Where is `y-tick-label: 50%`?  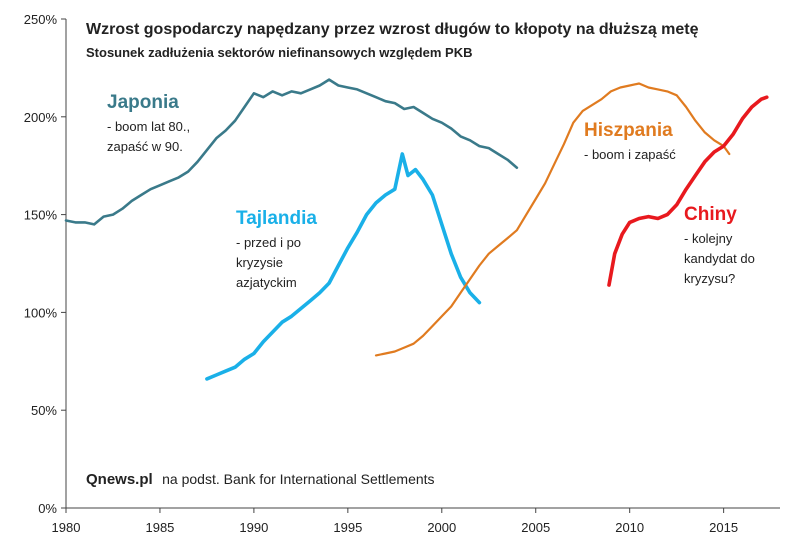 y-tick-label: 50% is located at coordinates (44, 410).